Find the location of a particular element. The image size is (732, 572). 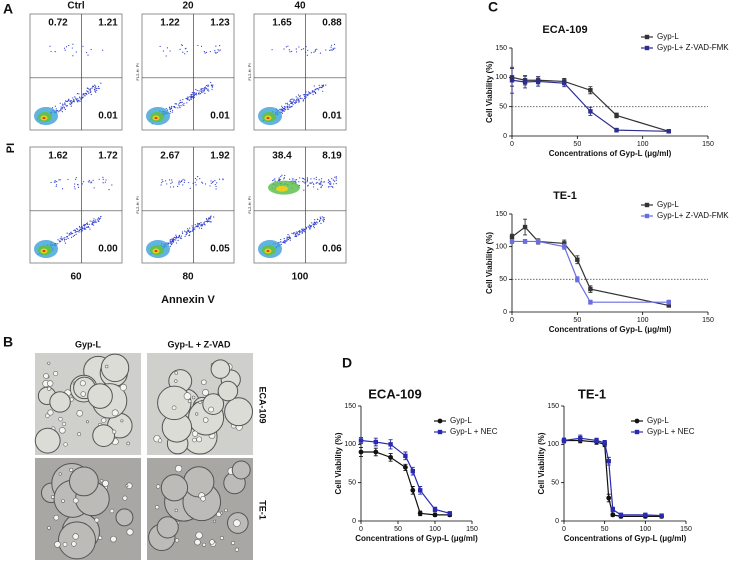

y-axis-label: Cell Viability (%) is located at coordinates (489, 263).